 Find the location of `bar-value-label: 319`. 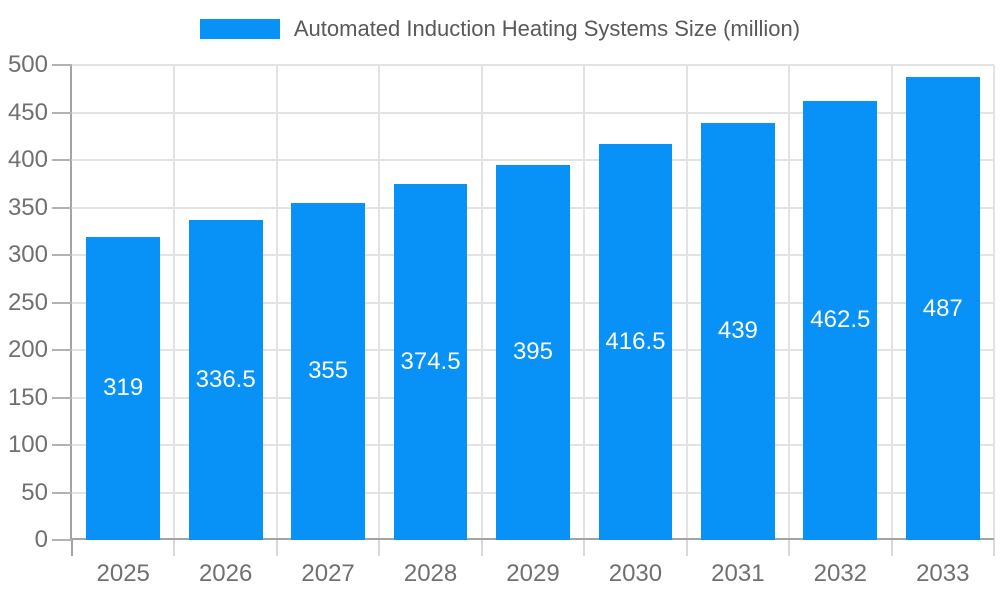

bar-value-label: 319 is located at coordinates (123, 388).